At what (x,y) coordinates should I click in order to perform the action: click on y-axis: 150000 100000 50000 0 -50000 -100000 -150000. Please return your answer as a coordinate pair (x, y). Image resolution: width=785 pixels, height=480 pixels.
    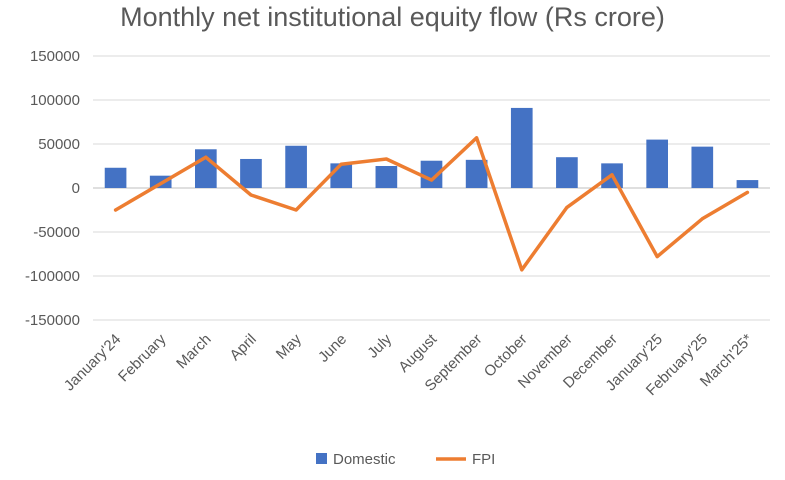
    Looking at the image, I should click on (52, 188).